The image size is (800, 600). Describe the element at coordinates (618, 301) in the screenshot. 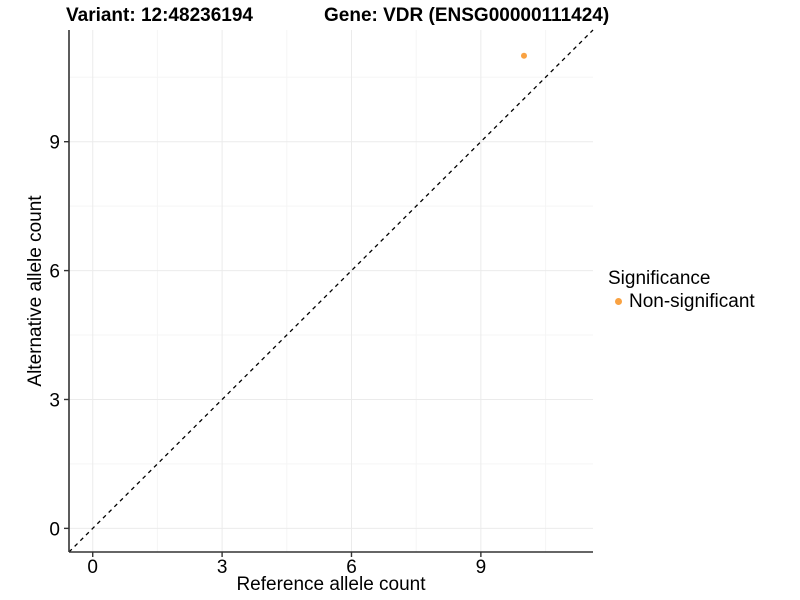

I see `legend-point-icon` at that location.